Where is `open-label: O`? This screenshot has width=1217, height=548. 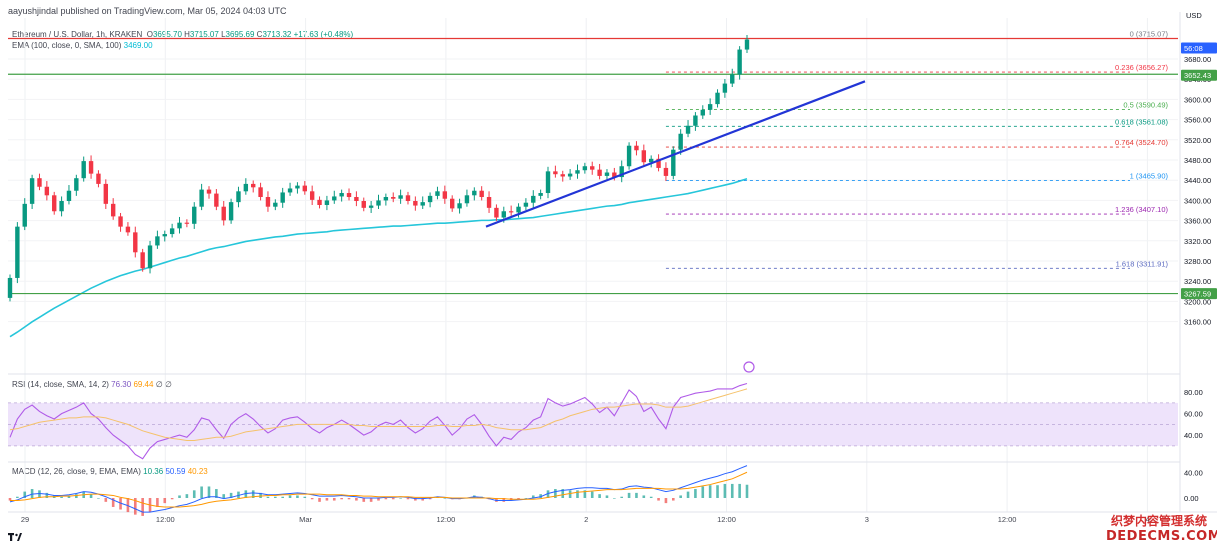
open-label: O is located at coordinates (149, 34).